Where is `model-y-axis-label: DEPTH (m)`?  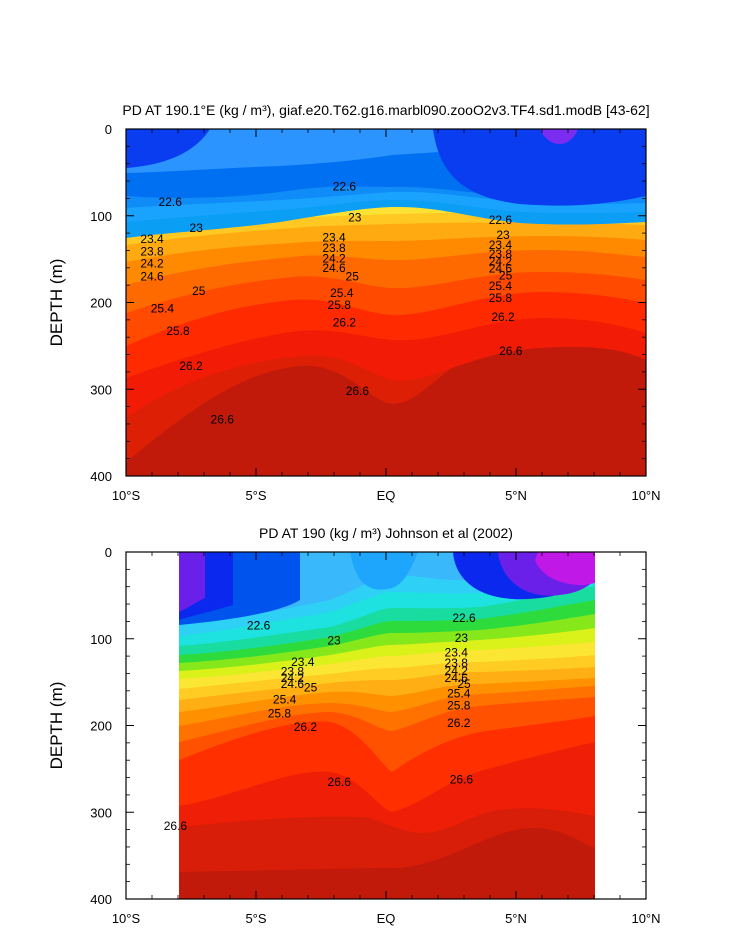
model-y-axis-label: DEPTH (m) is located at coordinates (56, 303).